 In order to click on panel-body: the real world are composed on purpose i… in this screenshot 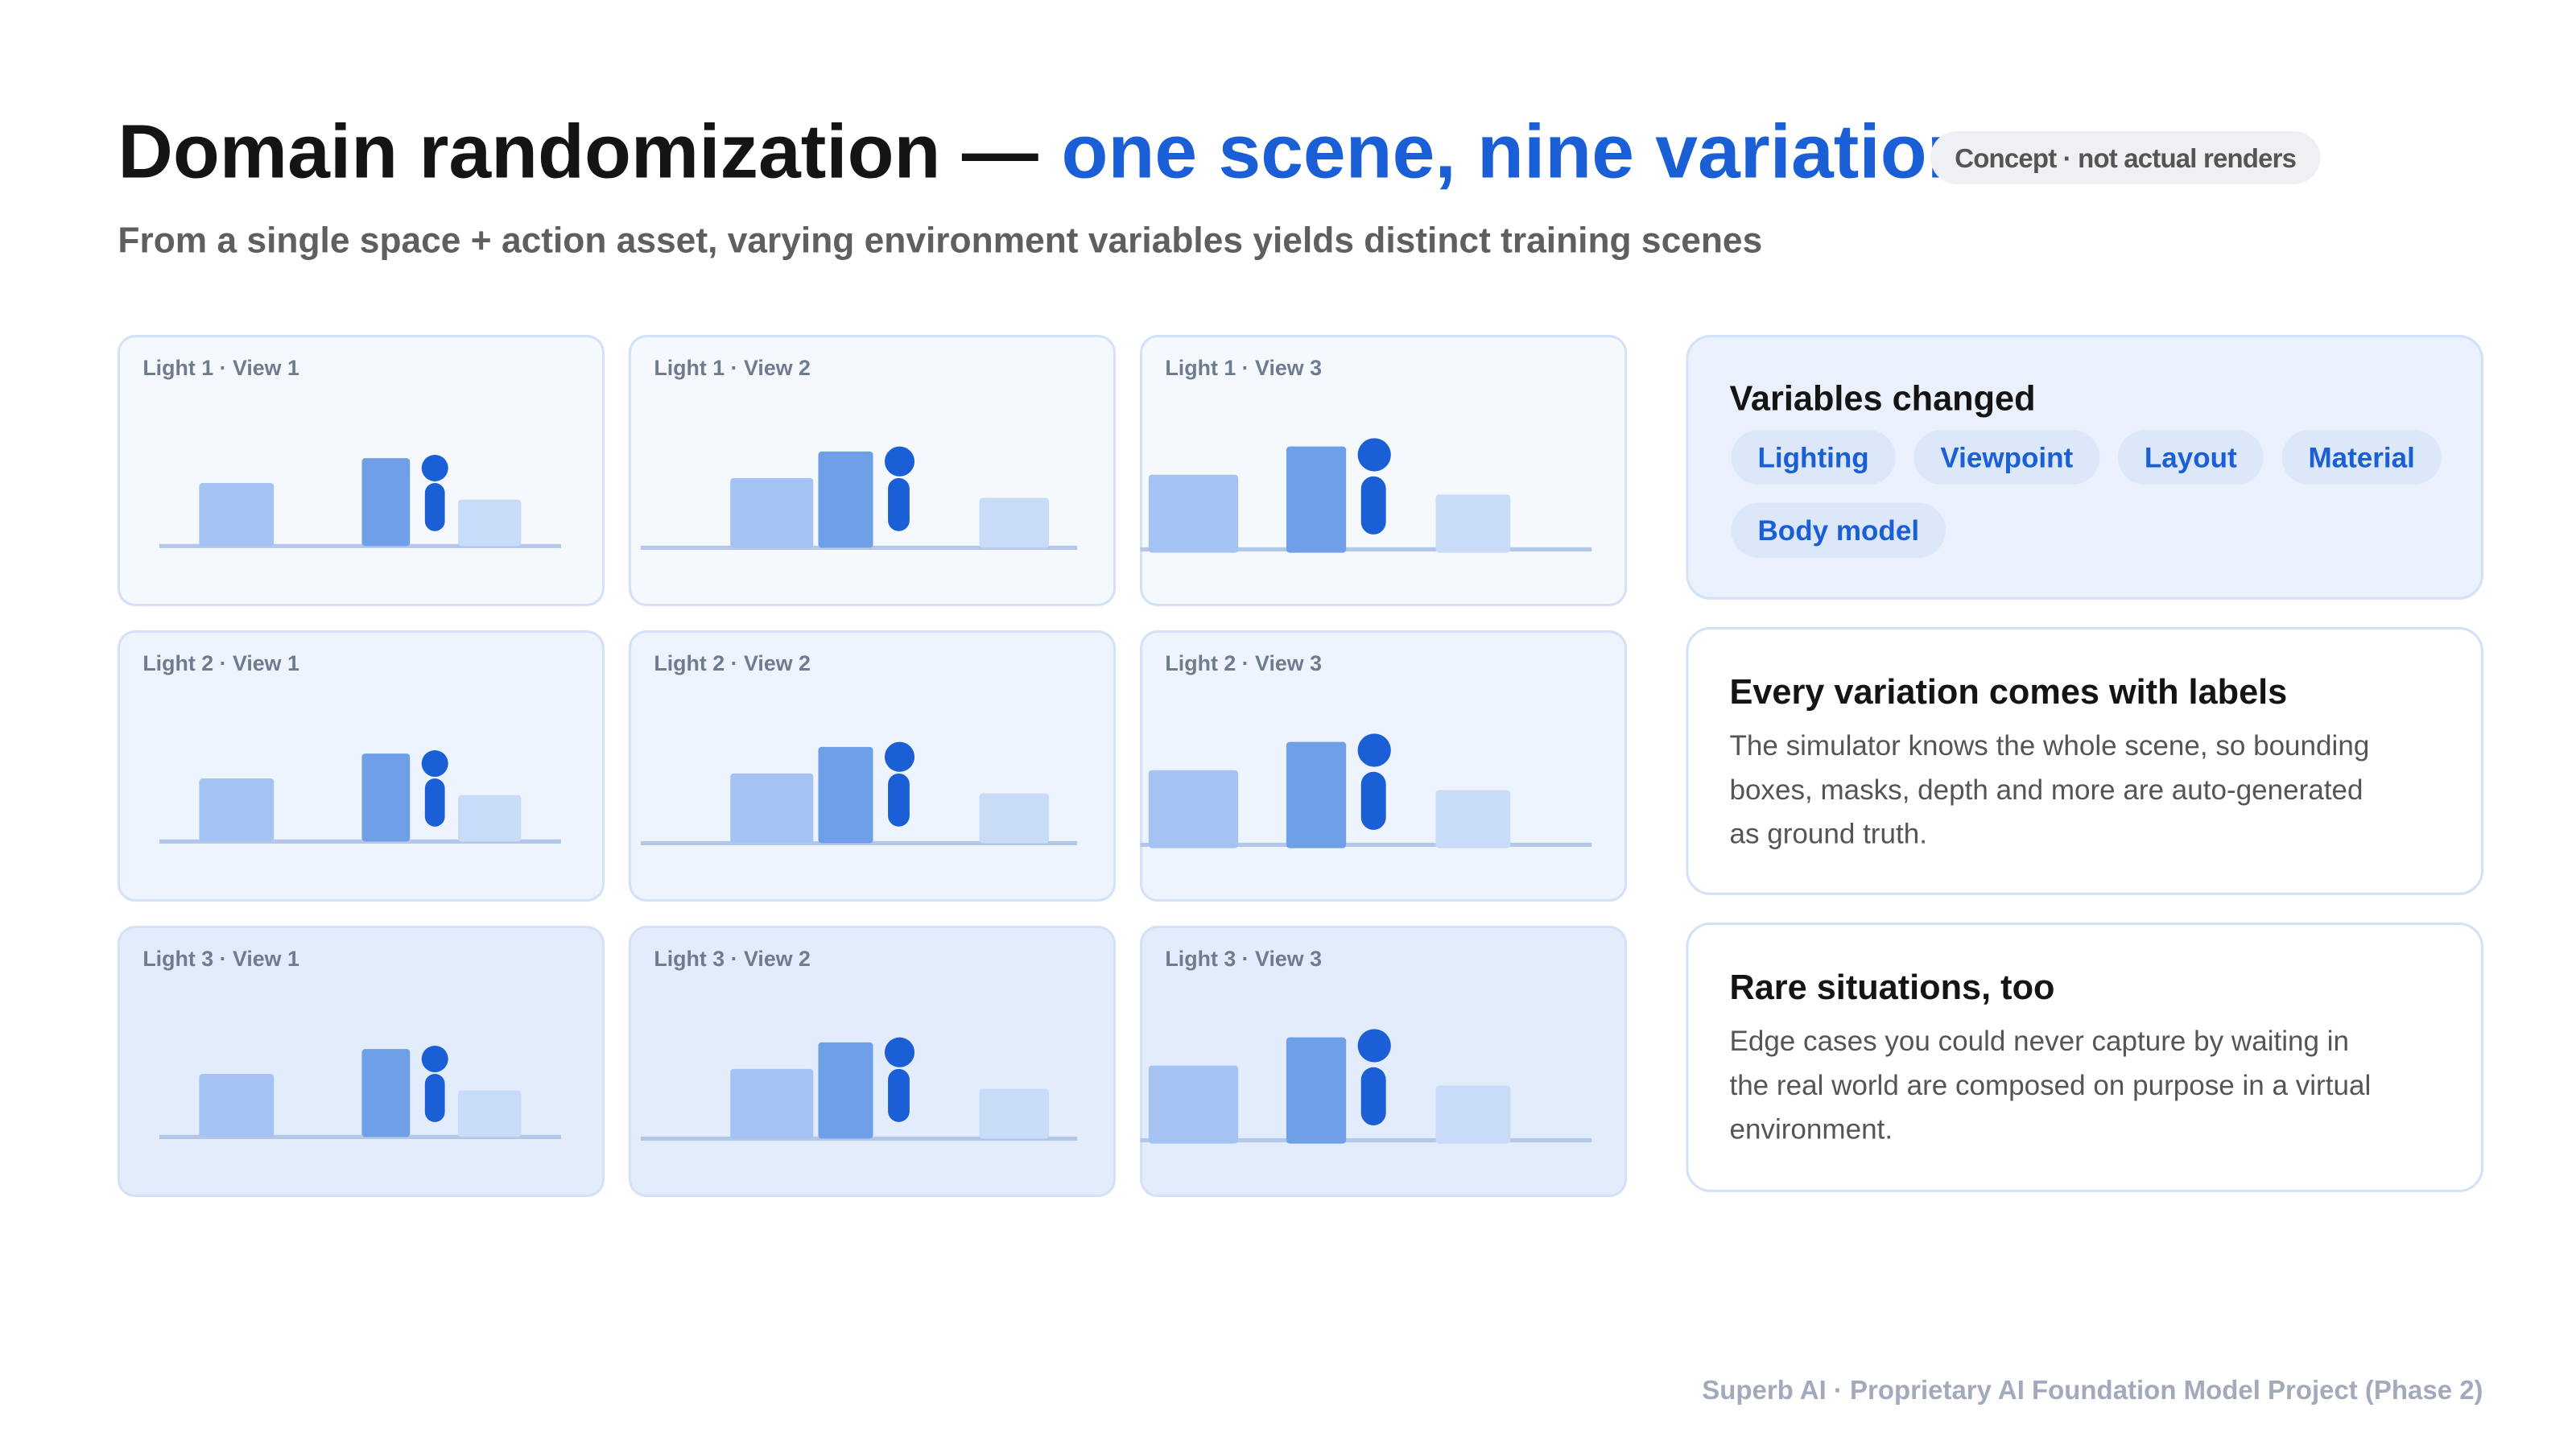, I will do `click(2050, 1085)`.